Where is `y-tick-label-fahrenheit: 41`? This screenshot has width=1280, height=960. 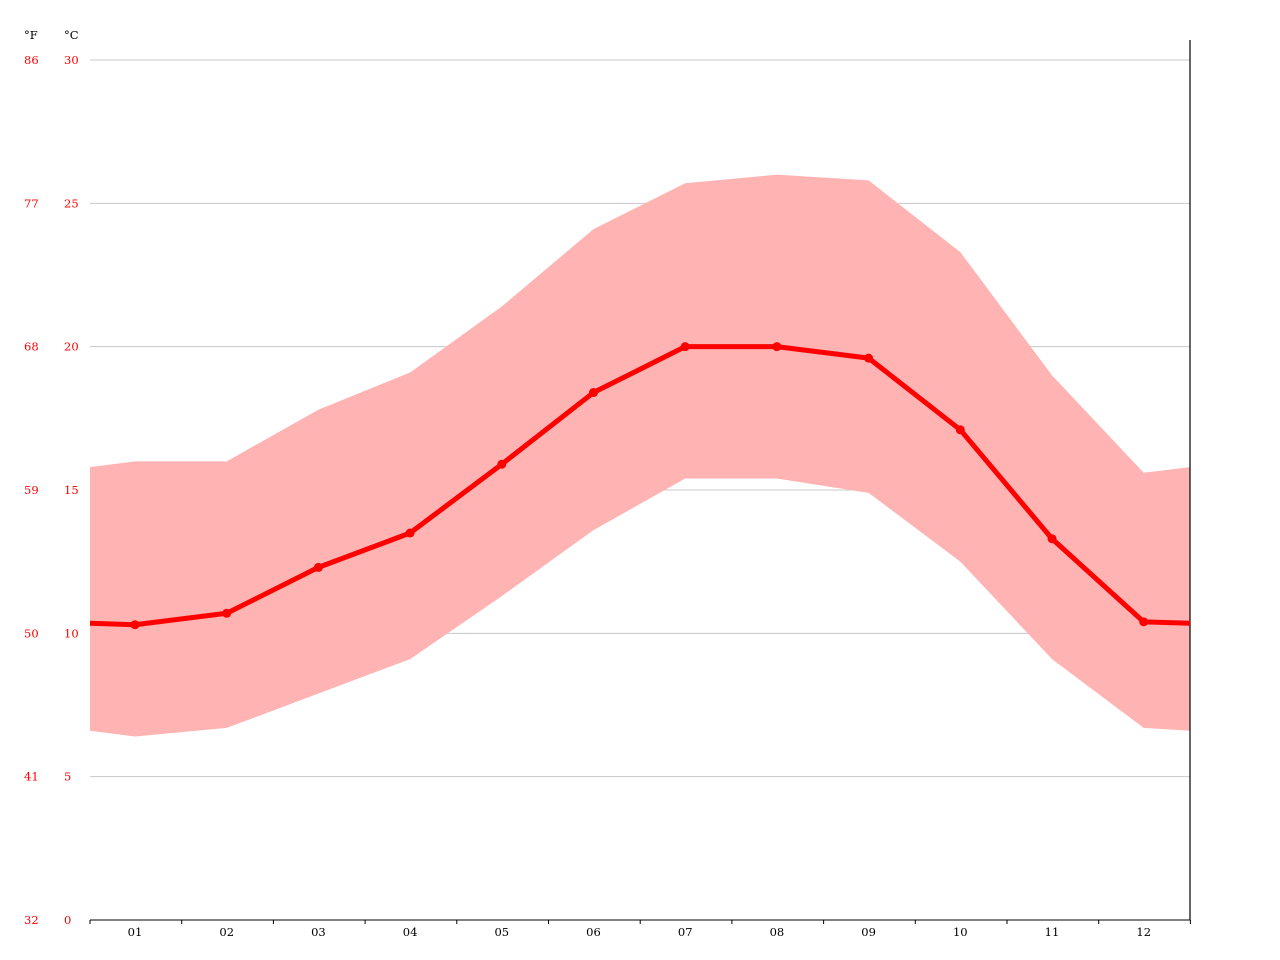 y-tick-label-fahrenheit: 41 is located at coordinates (31, 777).